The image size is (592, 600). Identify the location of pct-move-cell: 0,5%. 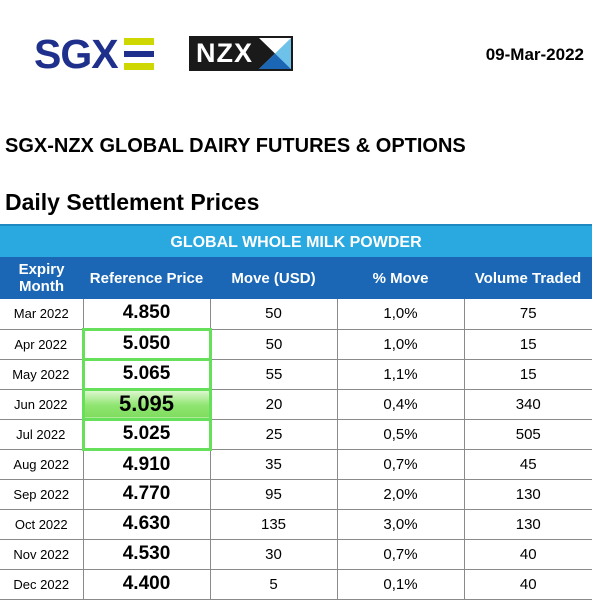
(400, 434).